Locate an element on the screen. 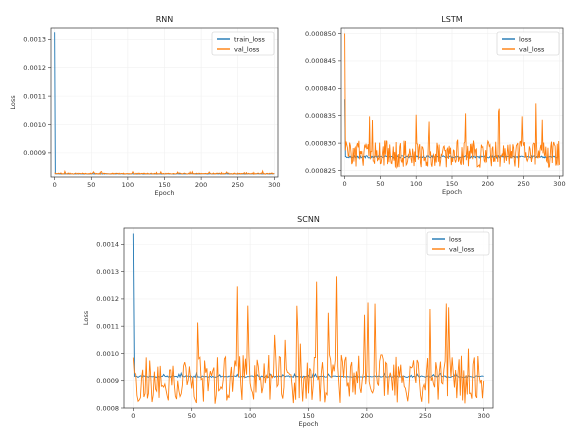 The height and width of the screenshot is (436, 583). lstm-legend: loss val_loss is located at coordinates (528, 43).